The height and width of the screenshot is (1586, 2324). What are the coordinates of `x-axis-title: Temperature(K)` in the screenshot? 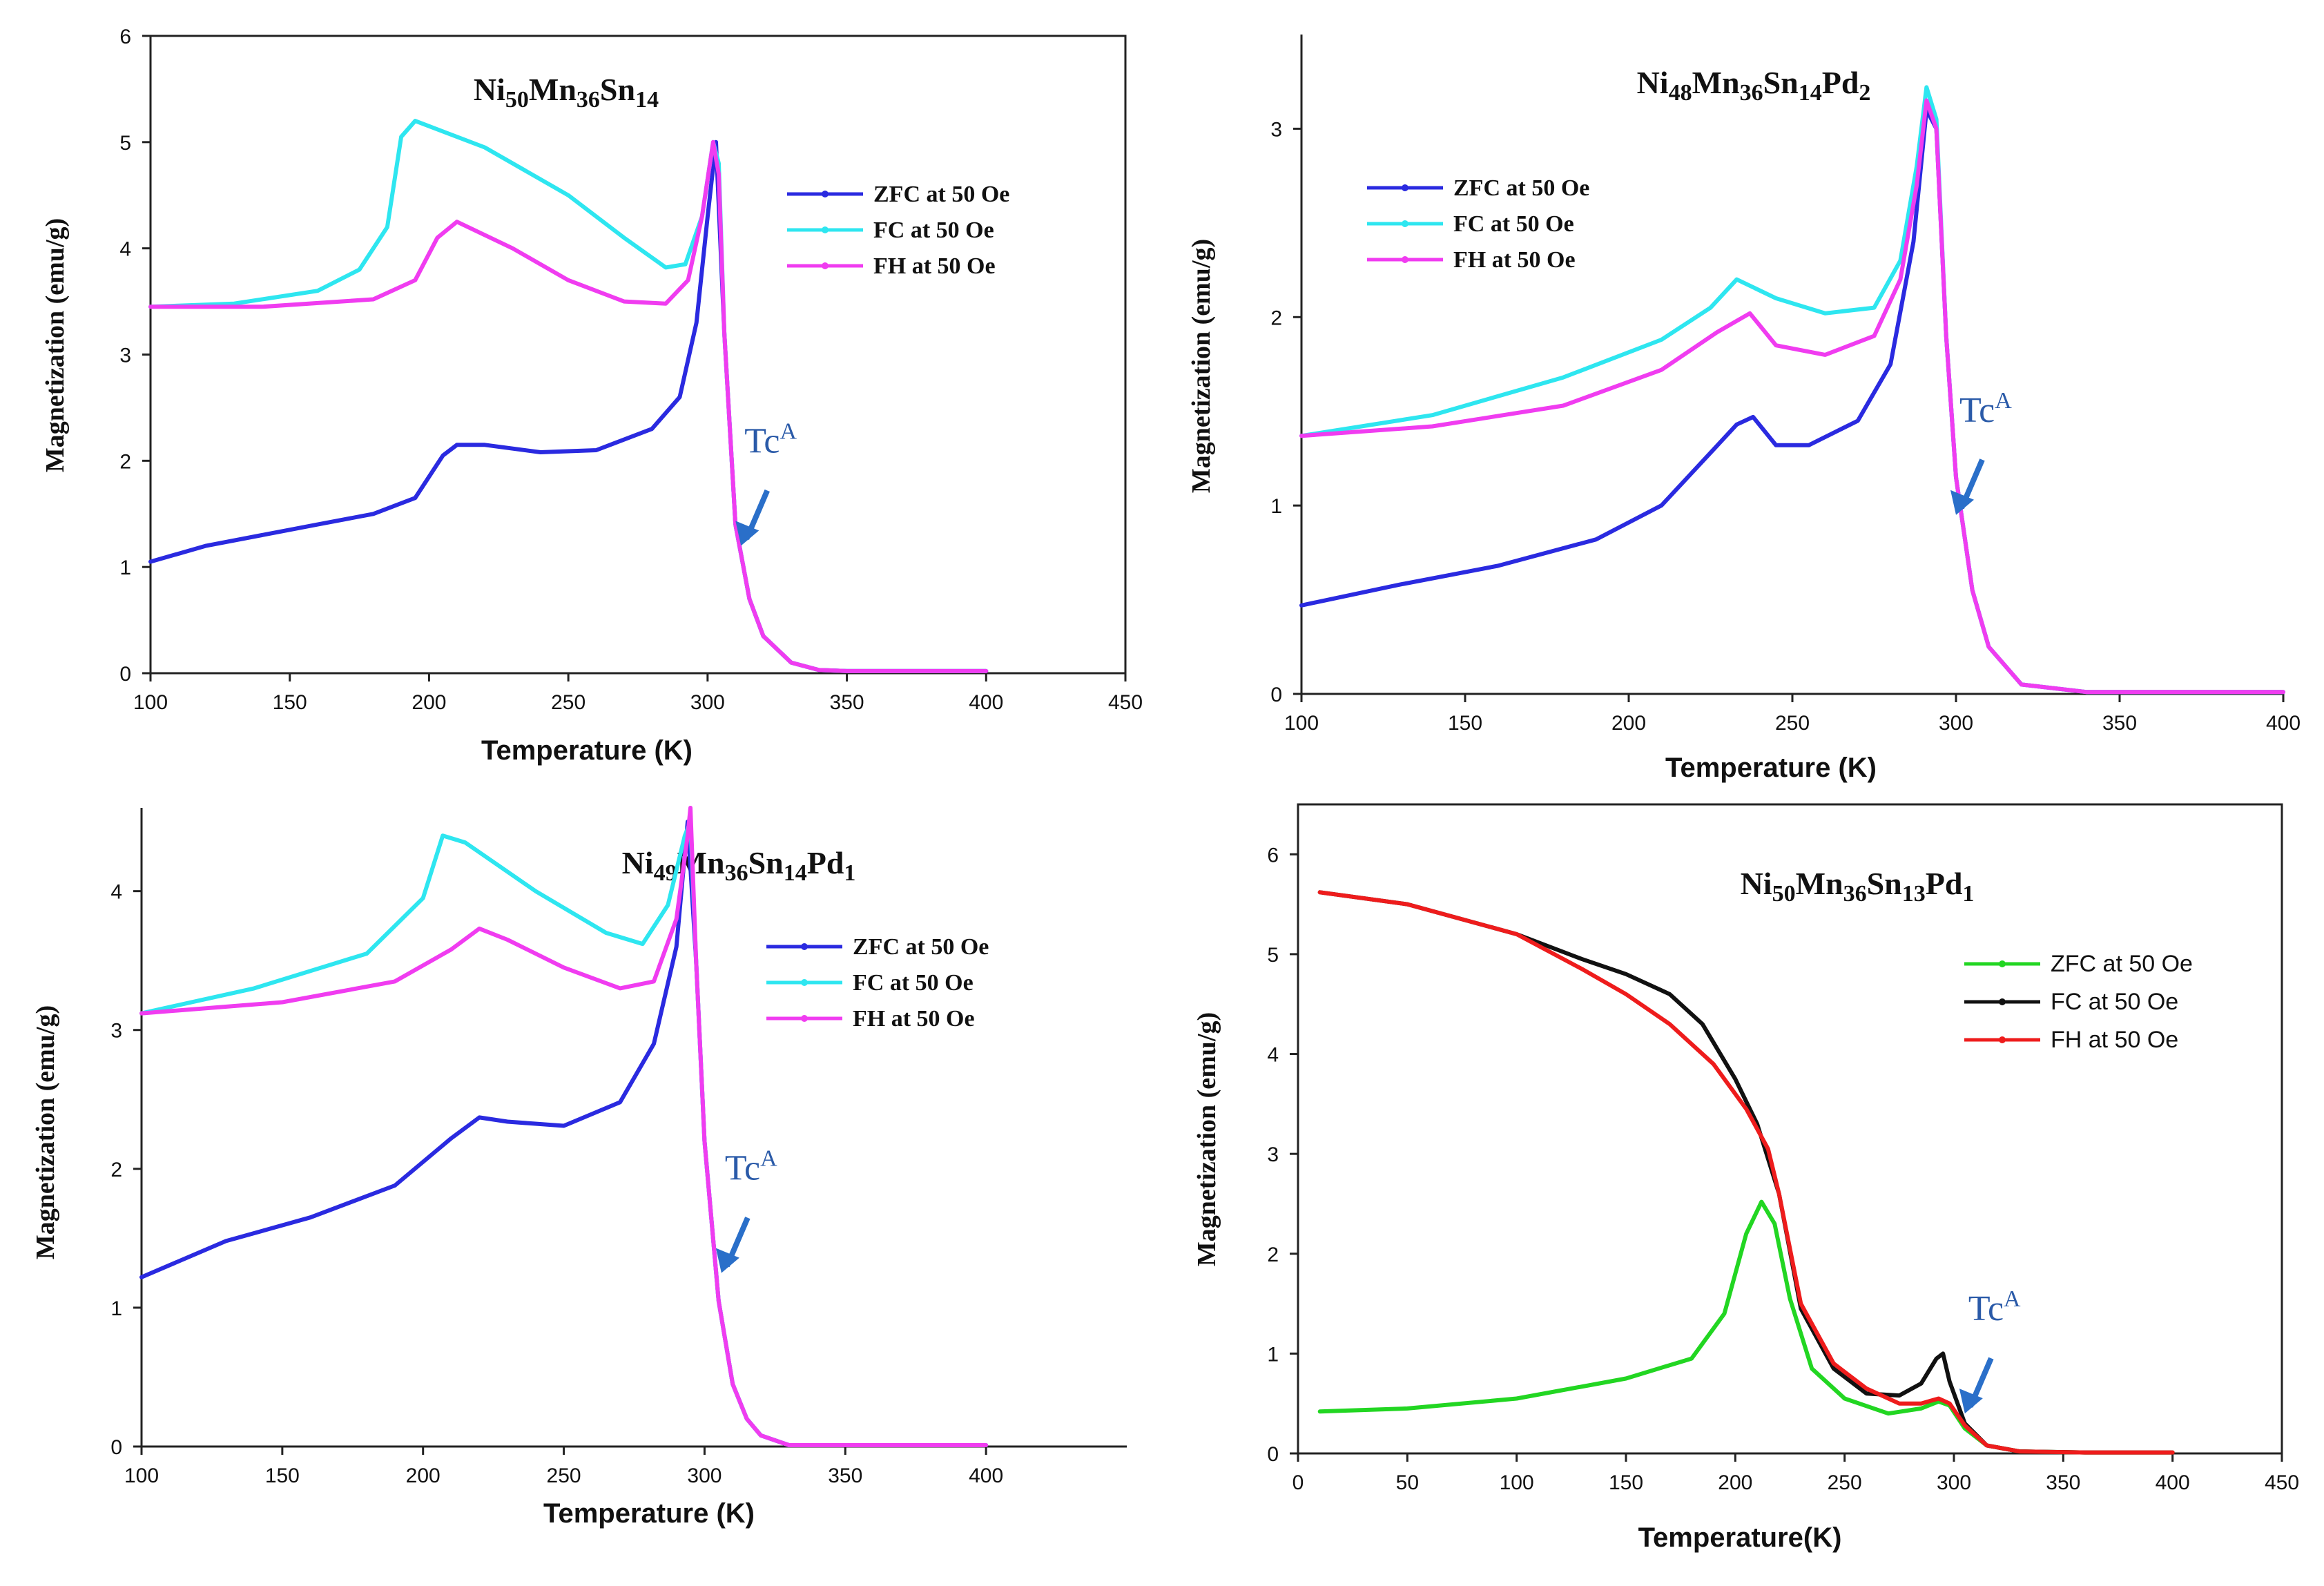 It's located at (1740, 1538).